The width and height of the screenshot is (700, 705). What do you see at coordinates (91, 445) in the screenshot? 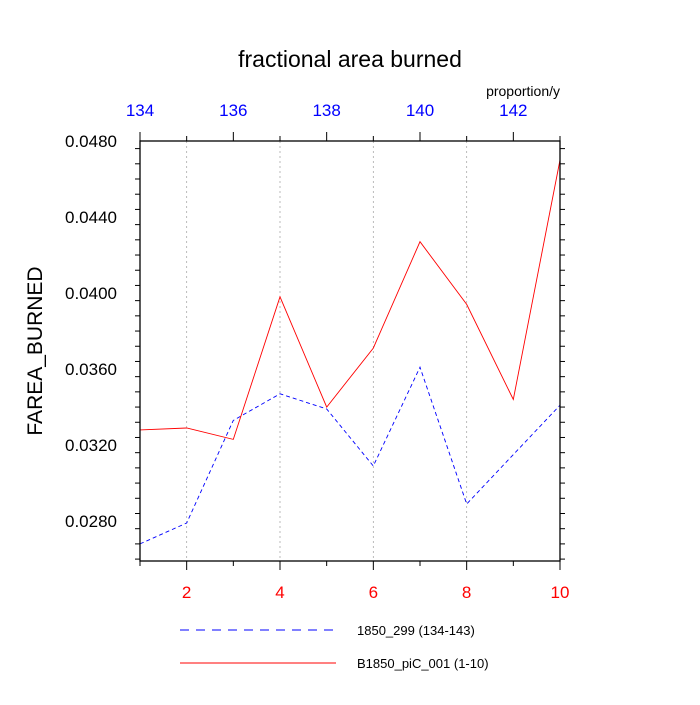
I see `y-tick-label: 0.0320` at bounding box center [91, 445].